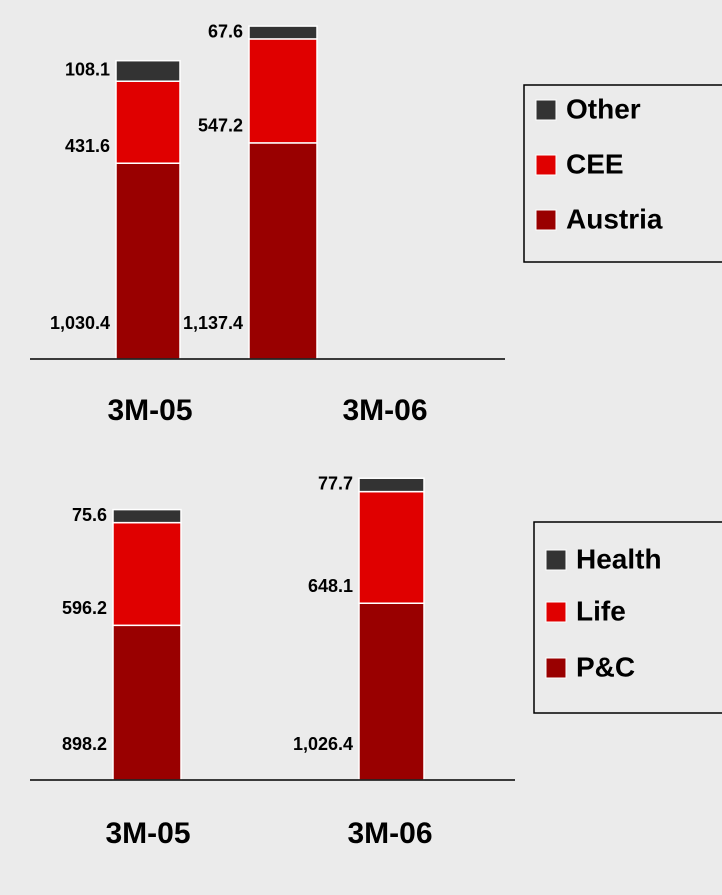 This screenshot has height=895, width=722. I want to click on value-label: 547.2, so click(220, 126).